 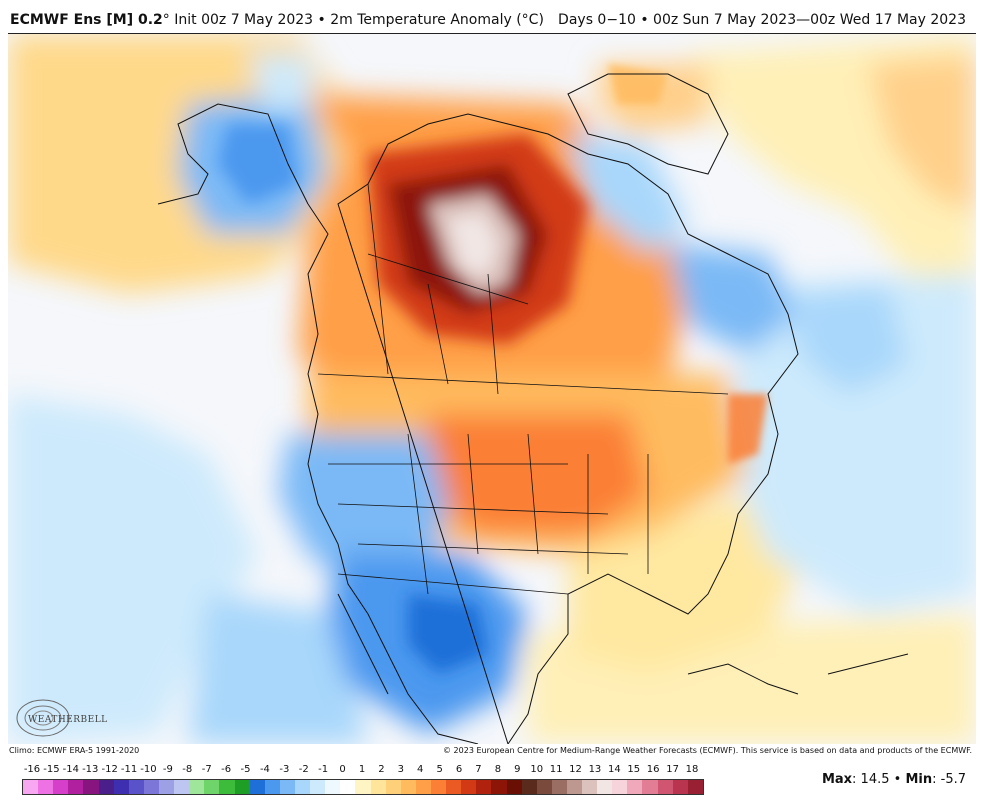 What do you see at coordinates (614, 769) in the screenshot?
I see `legend-label: 14` at bounding box center [614, 769].